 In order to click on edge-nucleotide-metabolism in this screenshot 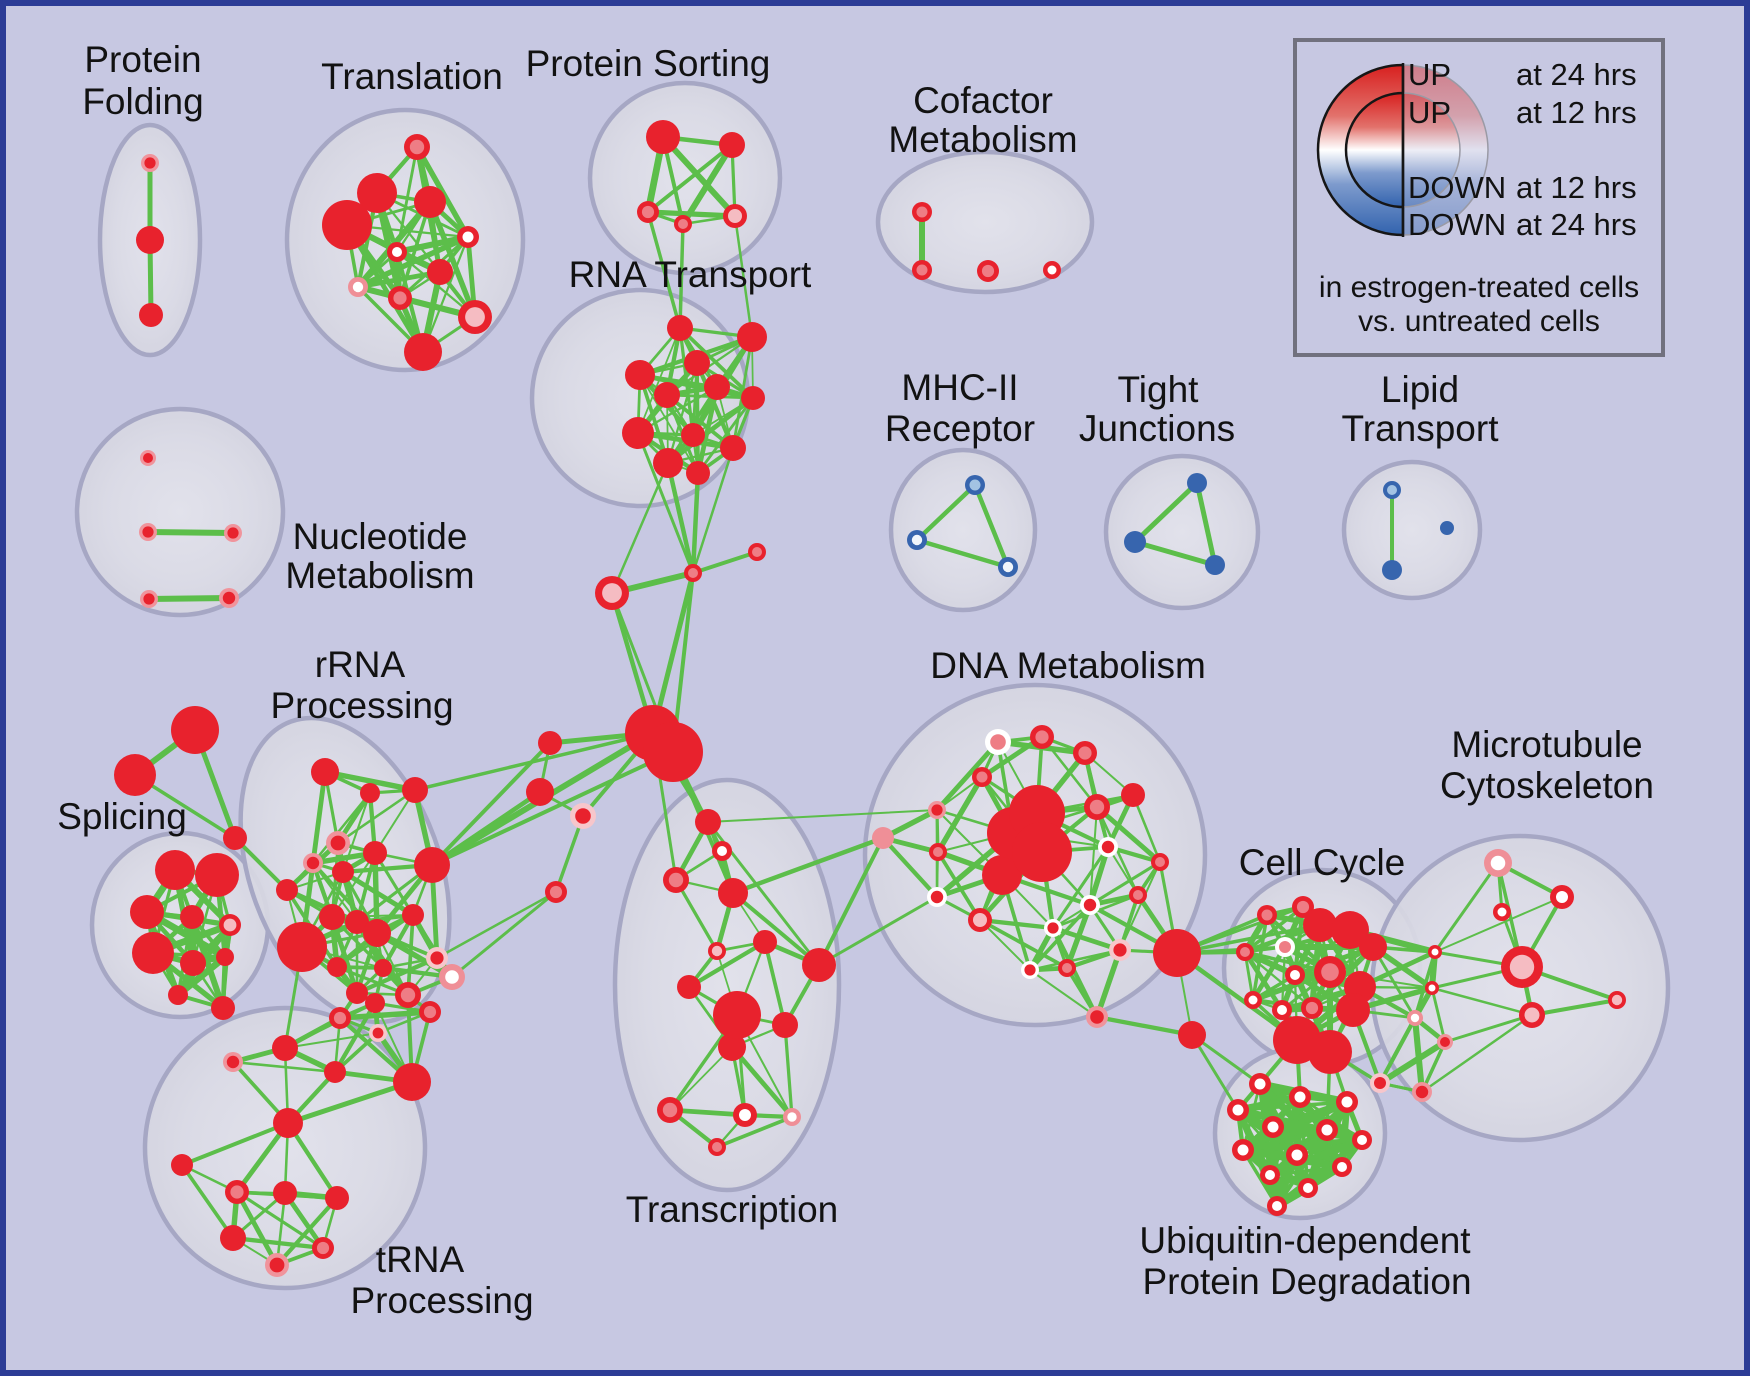, I will do `click(190, 532)`.